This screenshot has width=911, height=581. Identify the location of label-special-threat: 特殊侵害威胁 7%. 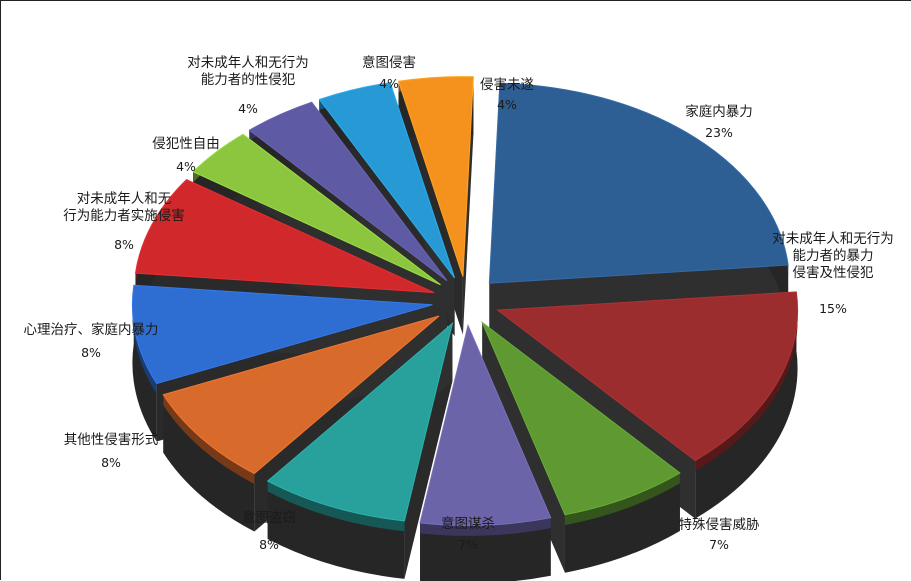
(719, 534).